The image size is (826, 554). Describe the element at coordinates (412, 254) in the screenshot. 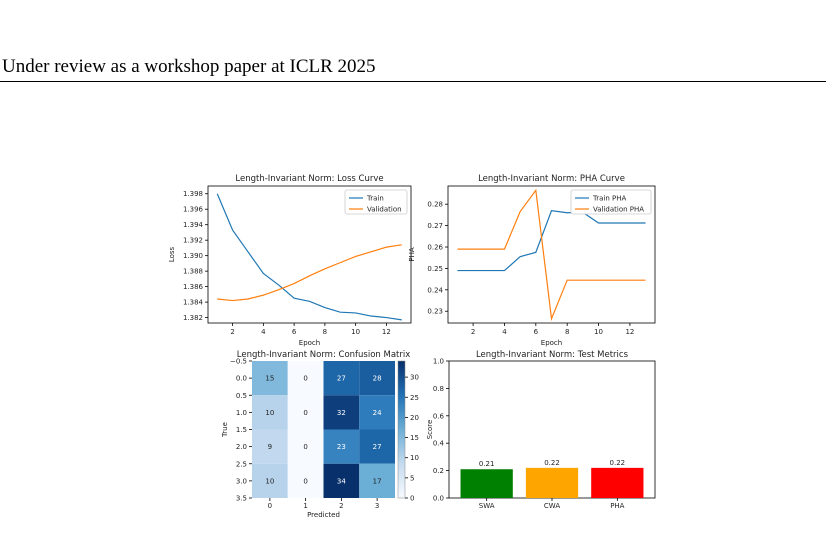

I see `y-axis-label: PHA` at that location.